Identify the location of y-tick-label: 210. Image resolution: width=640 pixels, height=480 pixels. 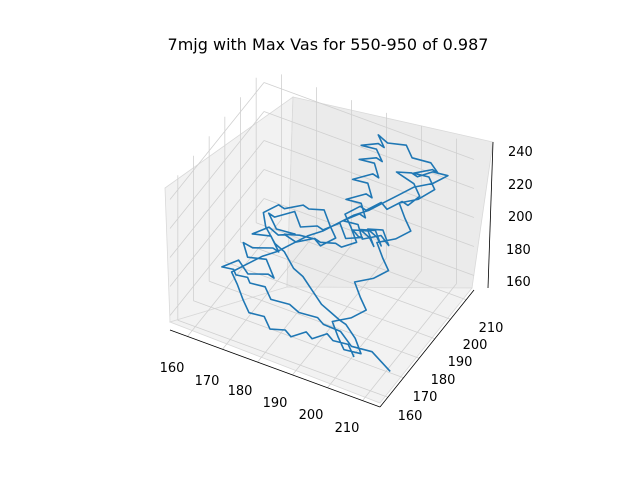
(491, 328).